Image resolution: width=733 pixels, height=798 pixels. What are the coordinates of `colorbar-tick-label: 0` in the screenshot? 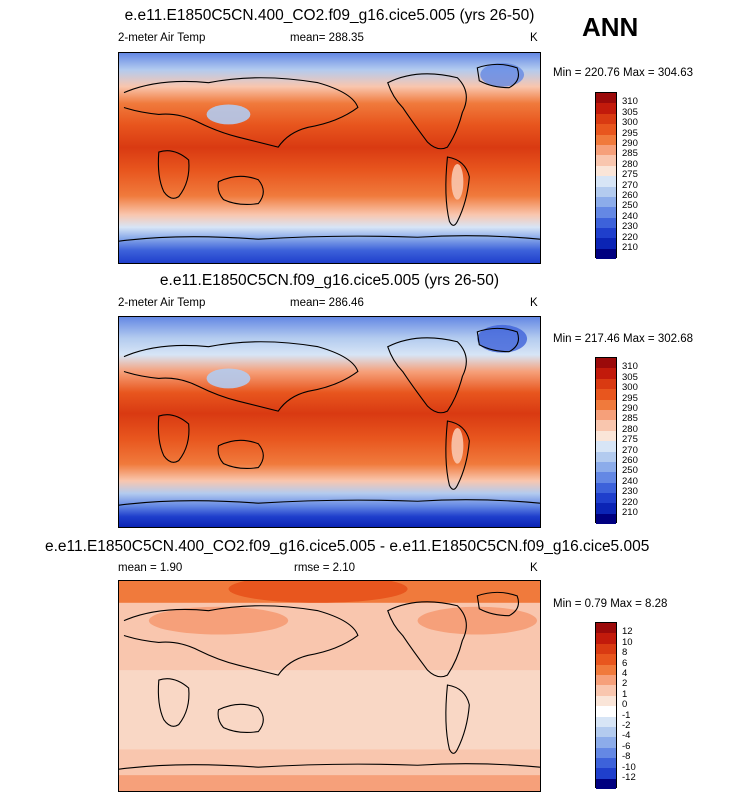 It's located at (625, 705).